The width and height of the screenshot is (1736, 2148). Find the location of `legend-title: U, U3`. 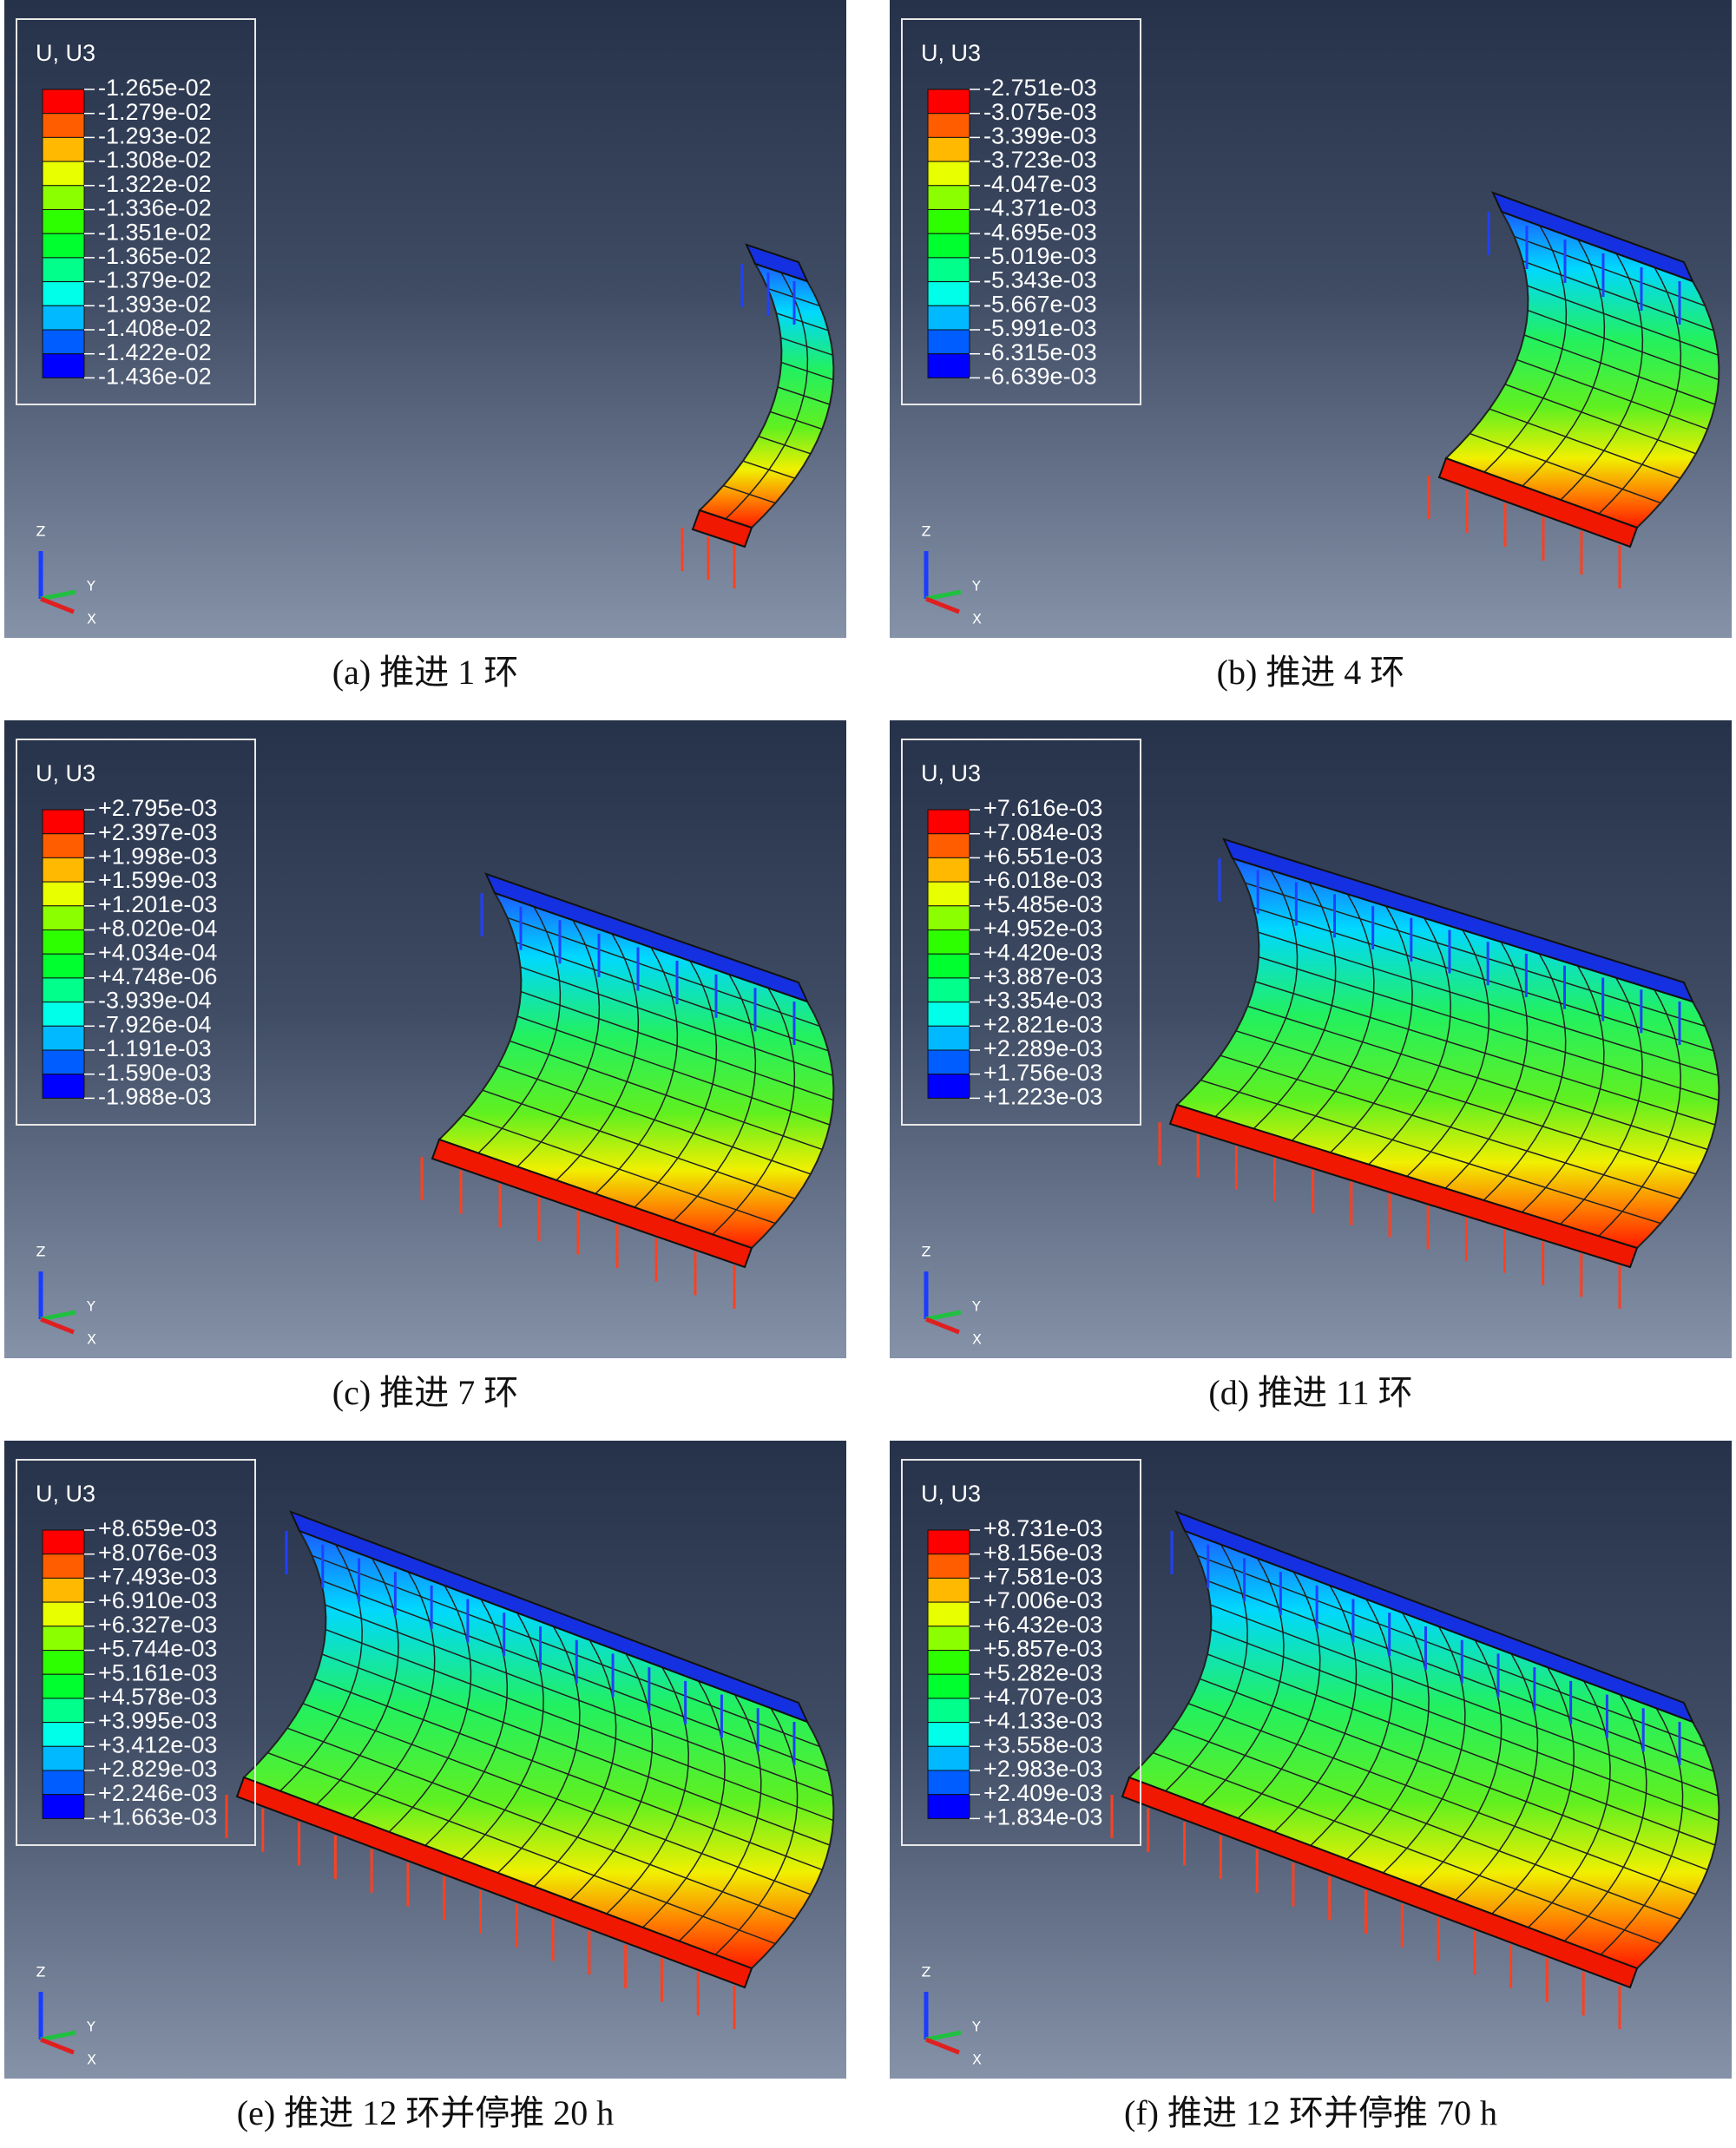

legend-title: U, U3 is located at coordinates (65, 1494).